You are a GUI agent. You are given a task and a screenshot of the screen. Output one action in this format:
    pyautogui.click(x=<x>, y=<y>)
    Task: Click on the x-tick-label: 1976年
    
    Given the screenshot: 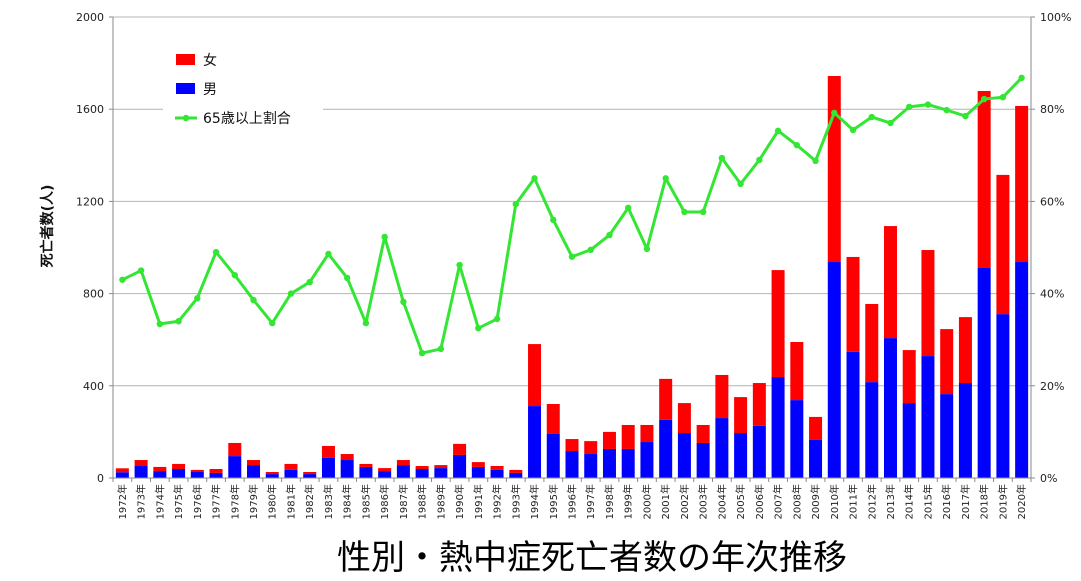 What is the action you would take?
    pyautogui.click(x=197, y=501)
    